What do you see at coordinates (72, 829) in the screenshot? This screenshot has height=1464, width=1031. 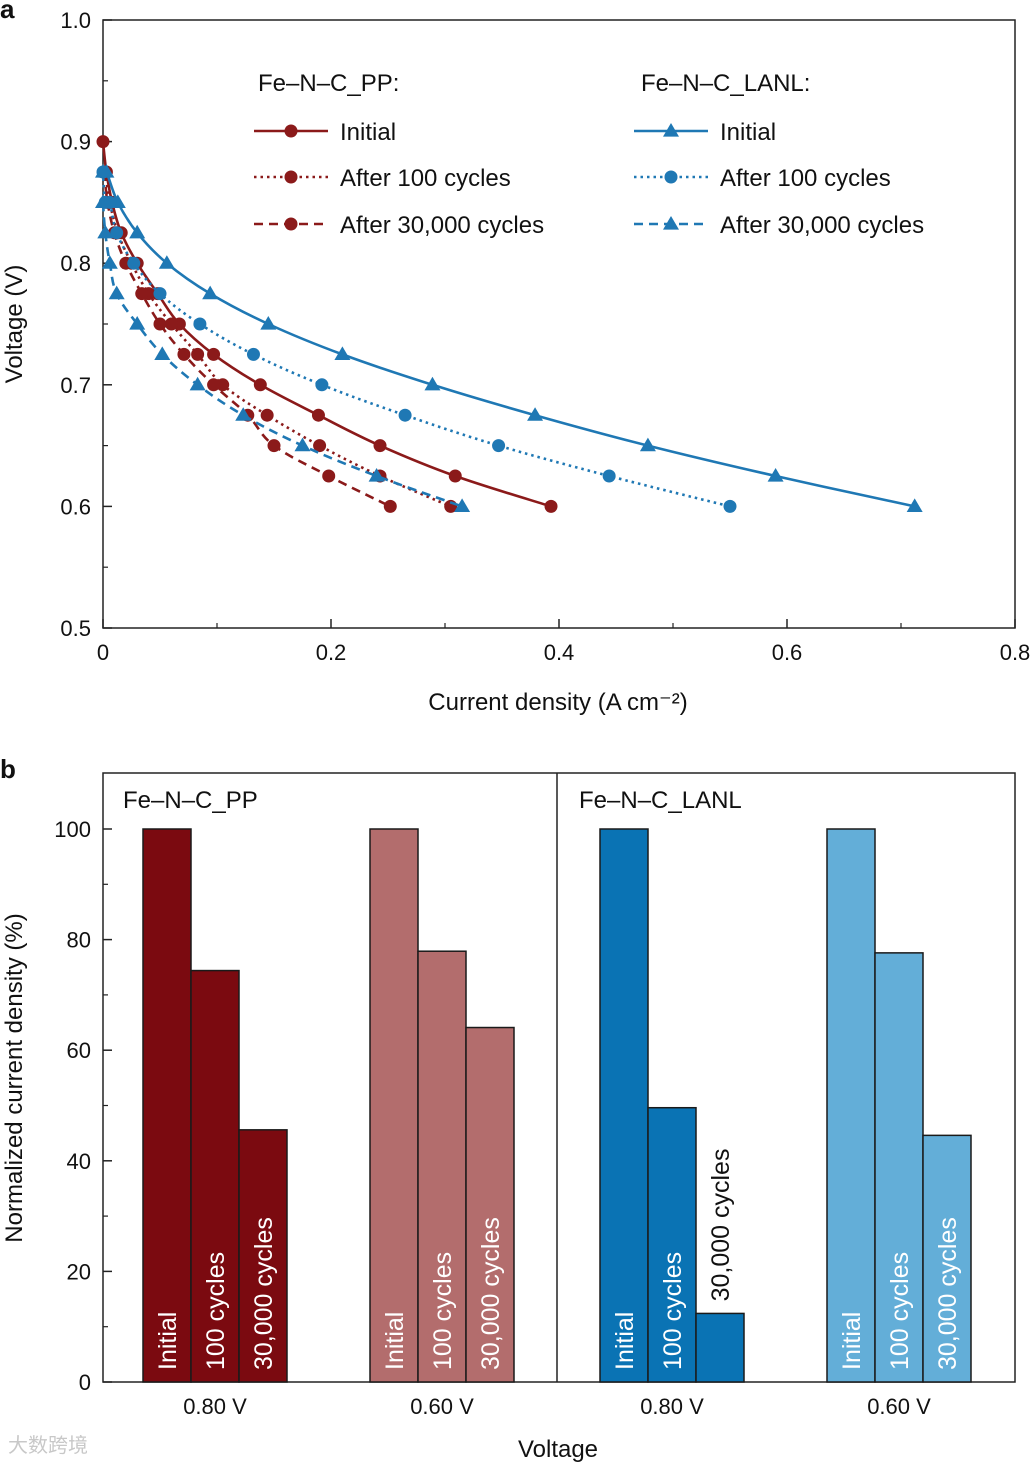 I see `y-tick-label: 100` at bounding box center [72, 829].